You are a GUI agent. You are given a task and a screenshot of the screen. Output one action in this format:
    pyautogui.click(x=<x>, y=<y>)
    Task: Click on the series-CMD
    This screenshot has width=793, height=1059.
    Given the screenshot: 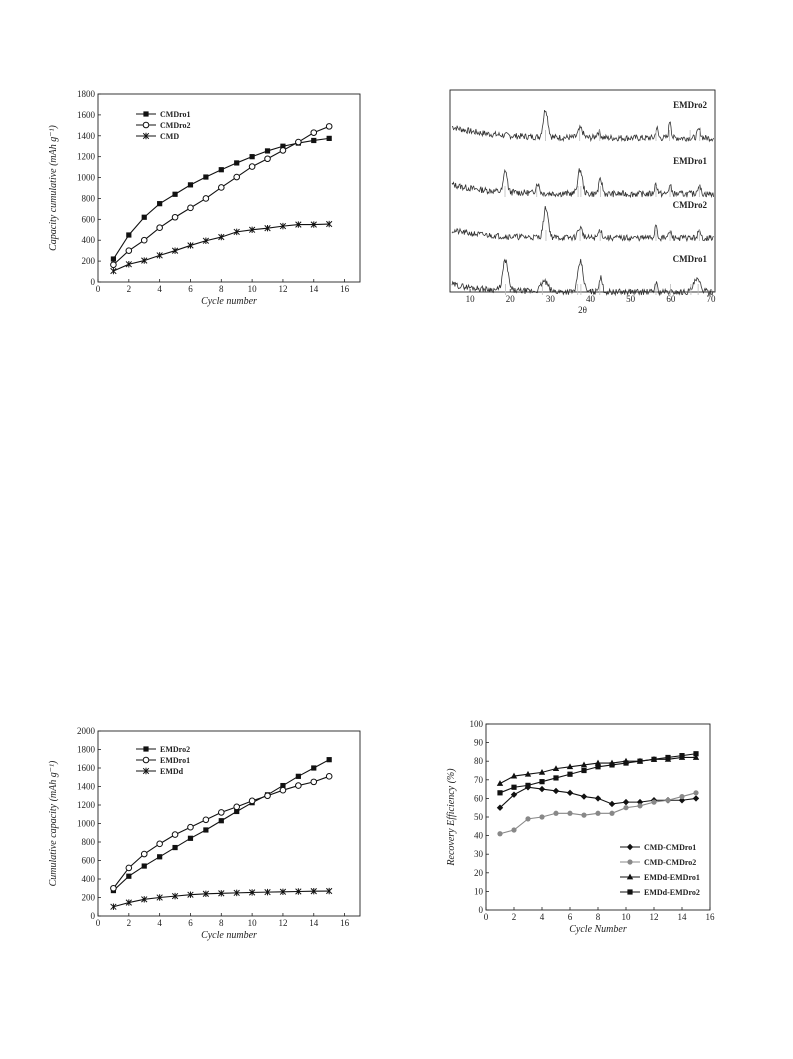 What is the action you would take?
    pyautogui.click(x=221, y=247)
    